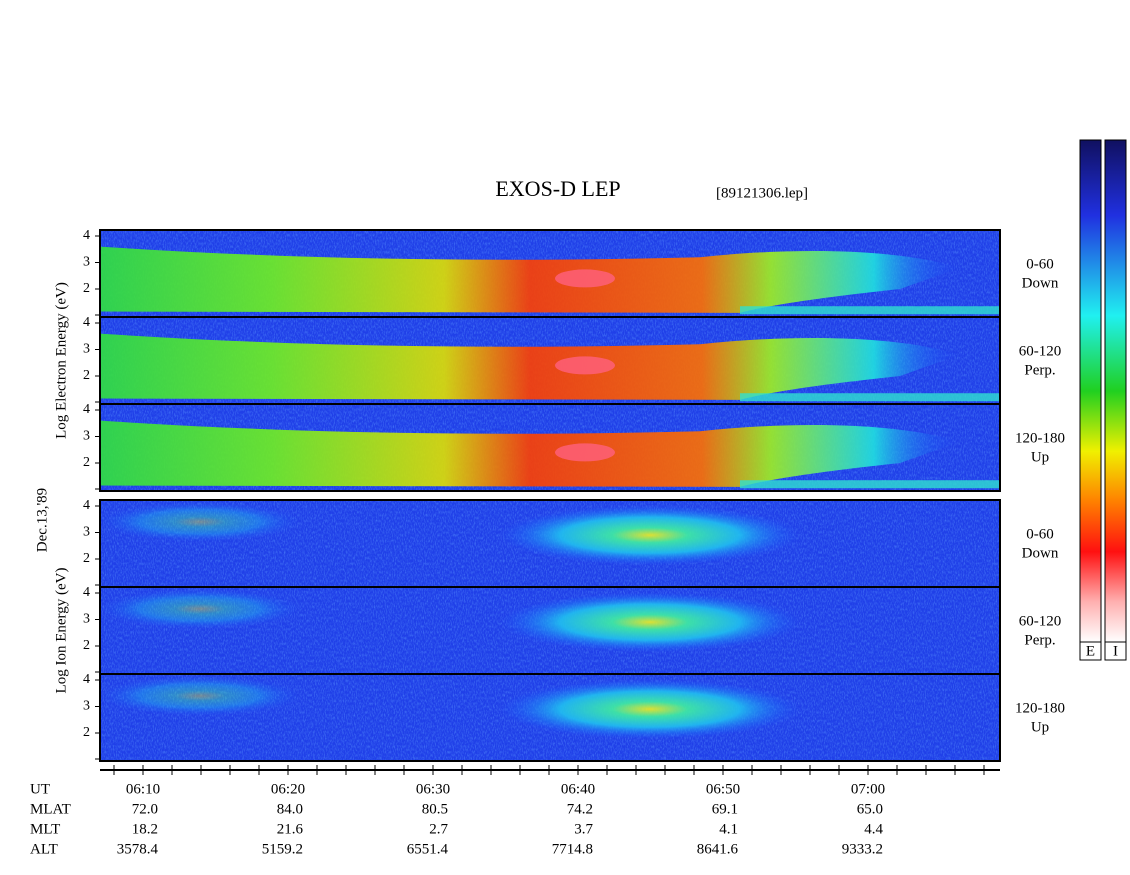  Describe the element at coordinates (290, 829) in the screenshot. I see `row-value: 21.6` at that location.